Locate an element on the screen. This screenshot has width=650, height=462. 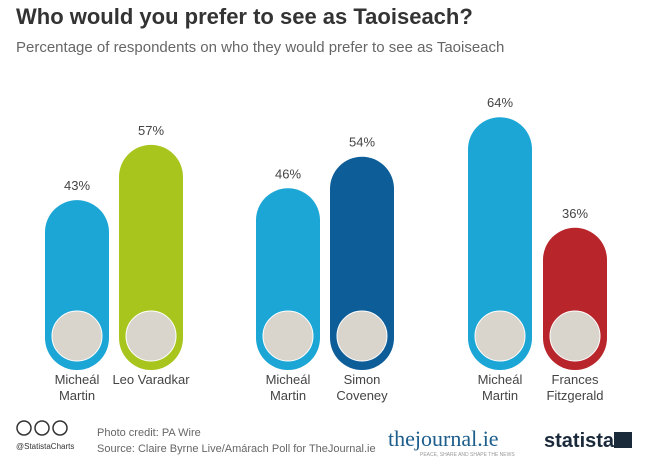
value-label: 43% is located at coordinates (77, 185).